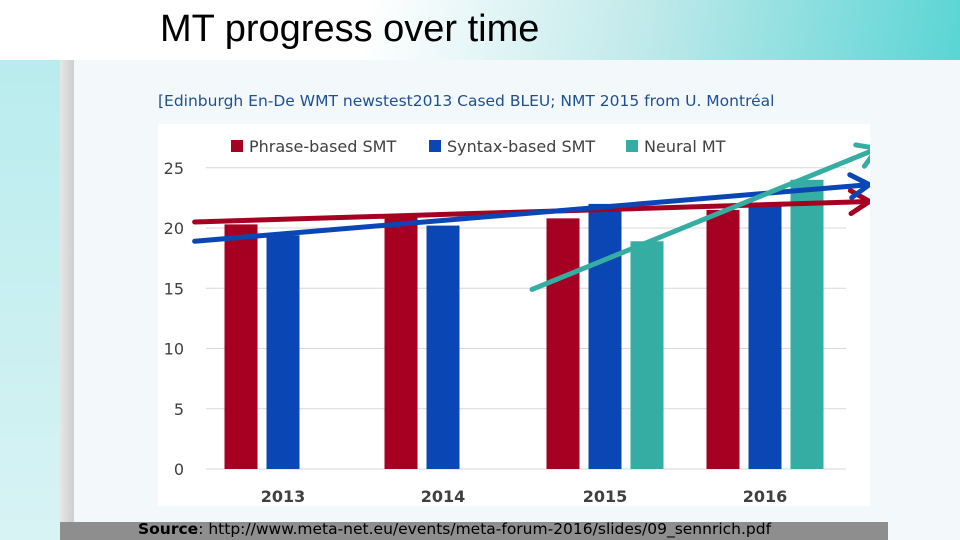 The width and height of the screenshot is (960, 540). I want to click on source-label: Source, so click(168, 529).